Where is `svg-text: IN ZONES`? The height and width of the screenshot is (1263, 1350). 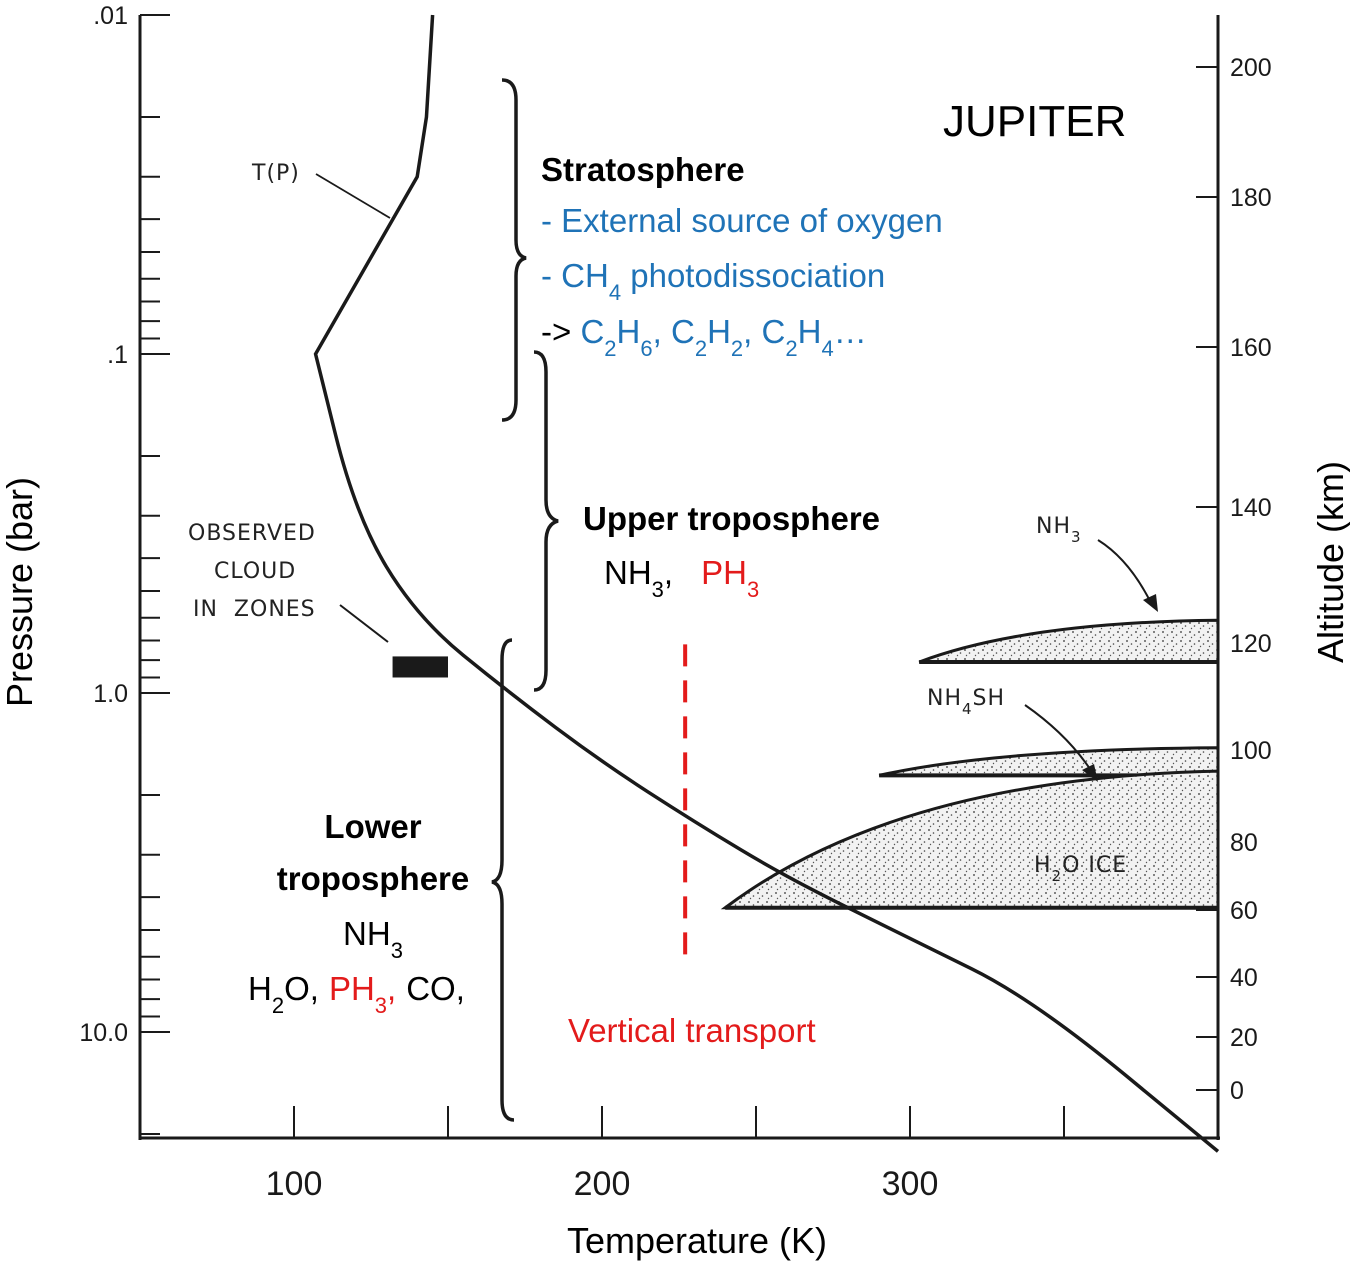 svg-text: IN ZONES is located at coordinates (254, 609).